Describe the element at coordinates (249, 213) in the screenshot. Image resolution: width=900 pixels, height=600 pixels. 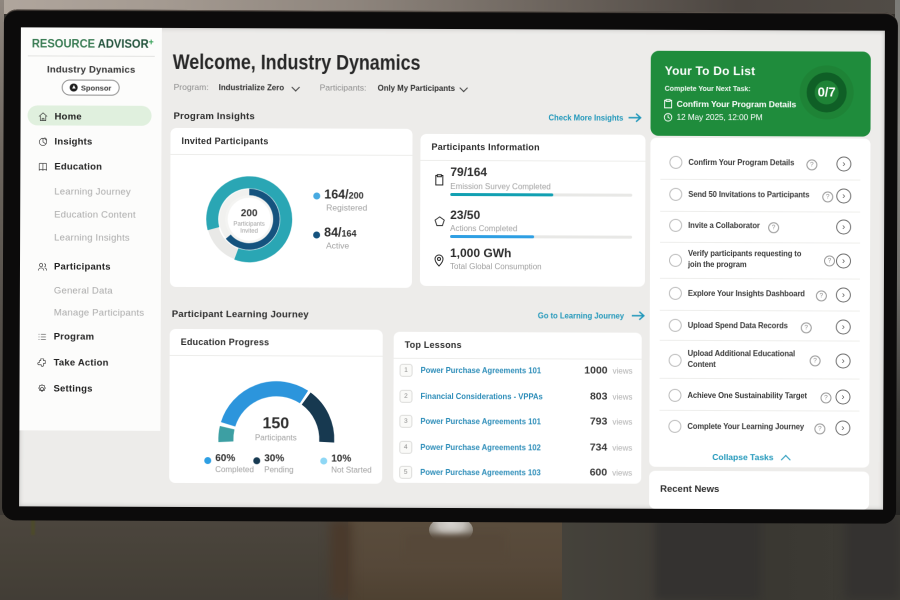
I see `svg-text: 200` at that location.